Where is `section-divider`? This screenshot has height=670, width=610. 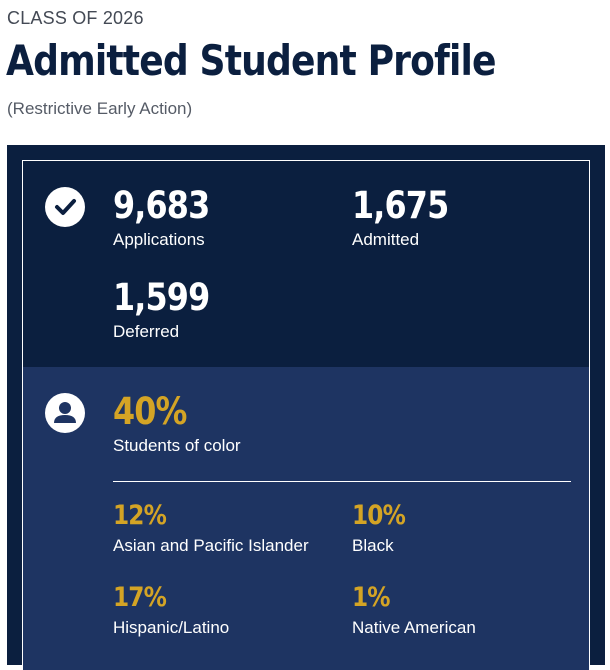
section-divider is located at coordinates (342, 481).